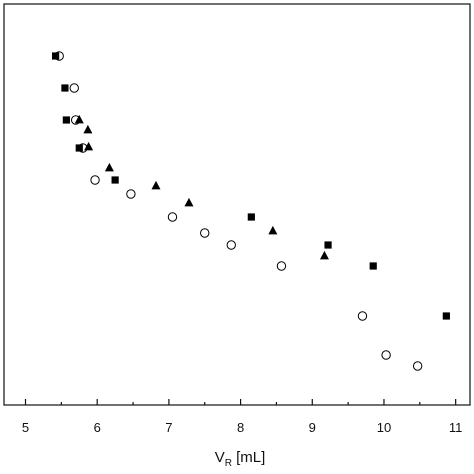  What do you see at coordinates (312, 427) in the screenshot?
I see `x-tick-label: 9` at bounding box center [312, 427].